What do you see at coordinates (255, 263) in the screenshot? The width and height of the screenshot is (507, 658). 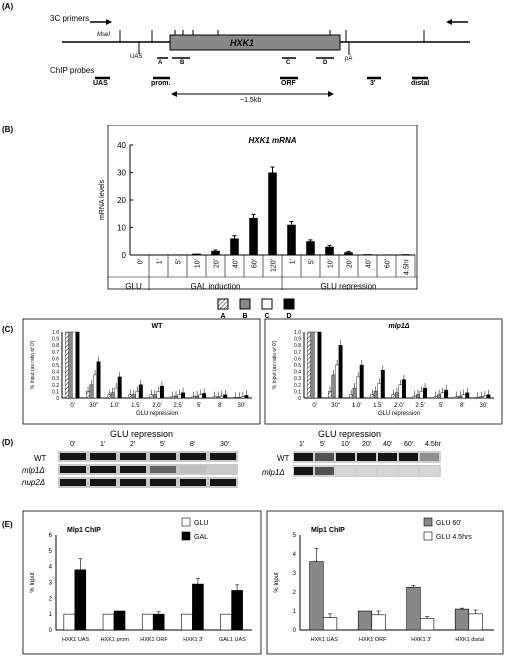 I see `chart-b-xtick: 60'` at bounding box center [255, 263].